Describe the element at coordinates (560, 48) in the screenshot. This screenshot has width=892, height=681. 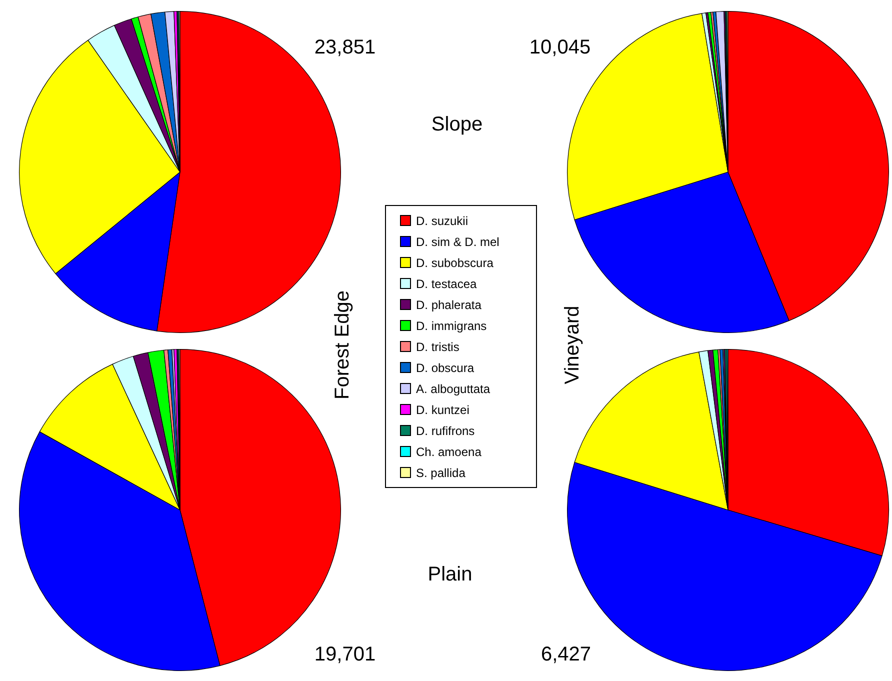
I see `text: 10,045` at that location.